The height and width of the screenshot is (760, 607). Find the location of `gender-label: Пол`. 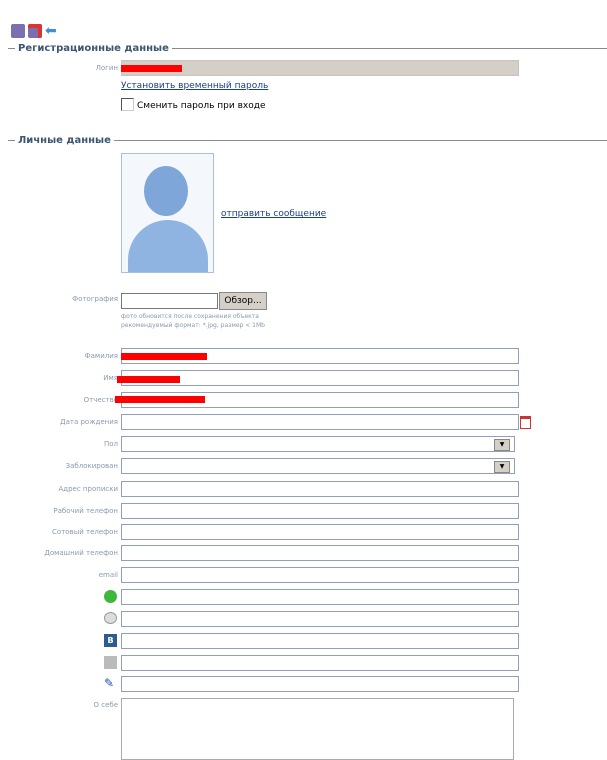

gender-label: Пол is located at coordinates (110, 444).